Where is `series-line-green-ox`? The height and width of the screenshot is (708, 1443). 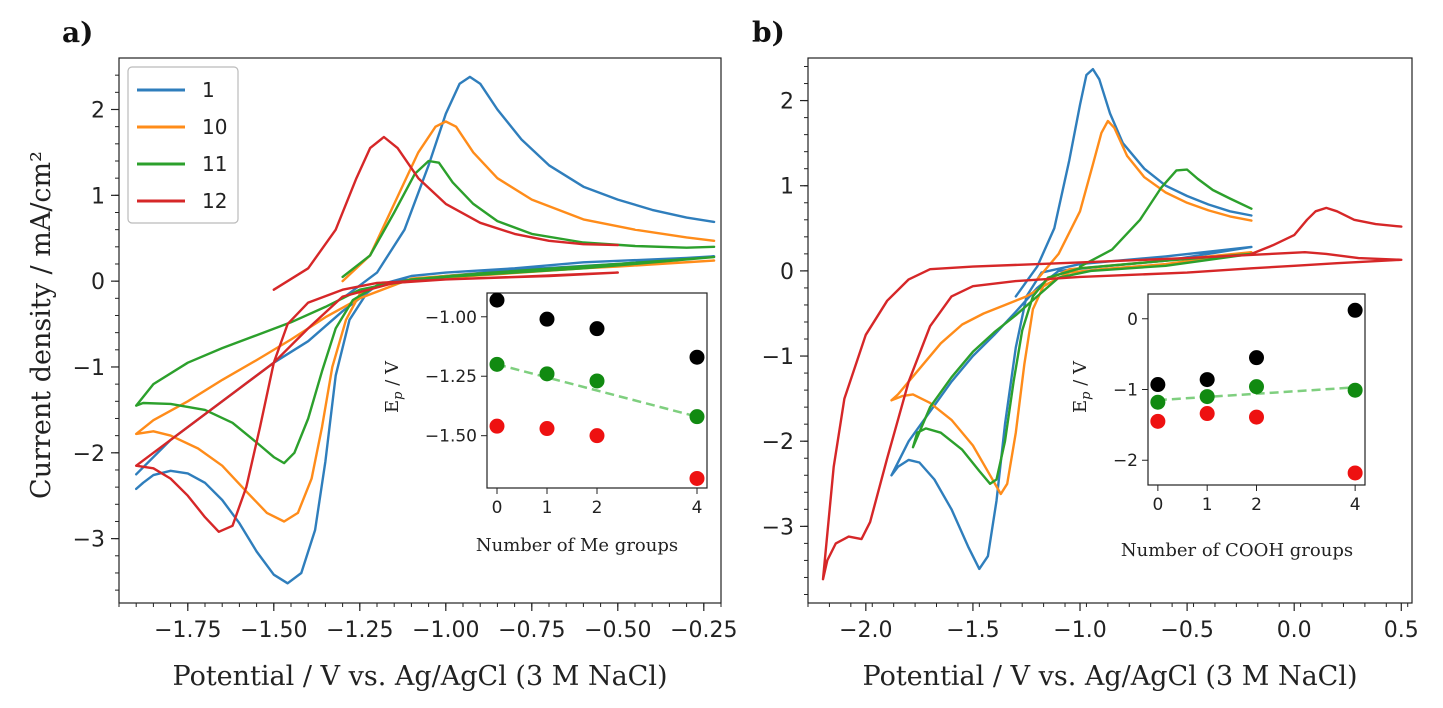
series-line-green-ox is located at coordinates (1165, 218).